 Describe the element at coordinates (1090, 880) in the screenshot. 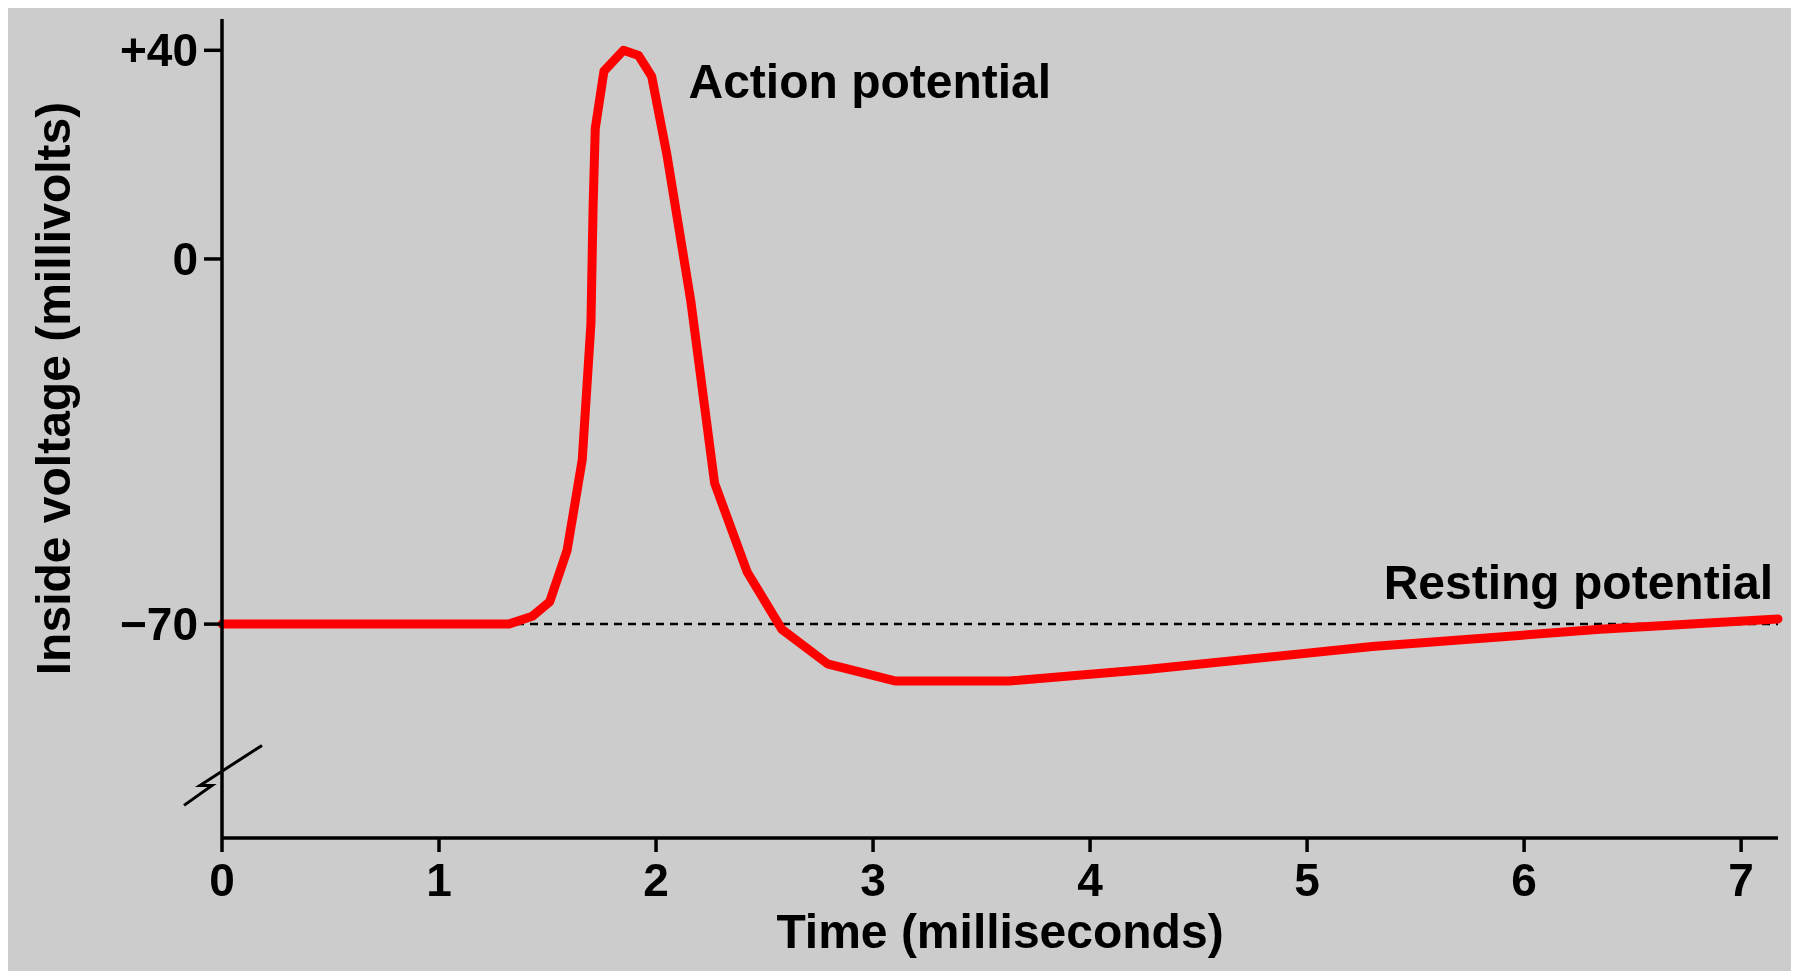

I see `x-tick-label: 4` at that location.